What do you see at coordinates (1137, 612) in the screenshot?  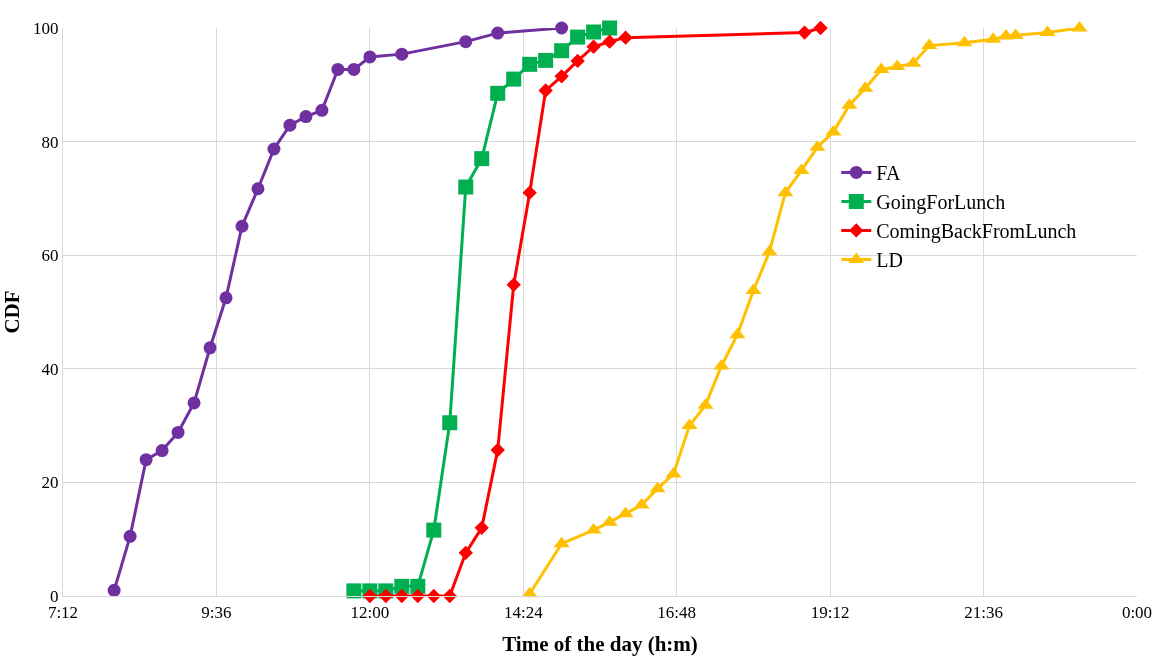 I see `x-tick-label: 0:00` at bounding box center [1137, 612].